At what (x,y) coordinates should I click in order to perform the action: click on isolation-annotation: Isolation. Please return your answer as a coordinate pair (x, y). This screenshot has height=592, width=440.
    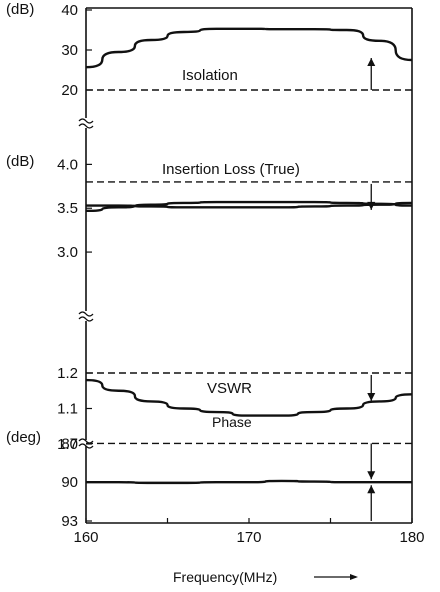
    Looking at the image, I should click on (210, 75).